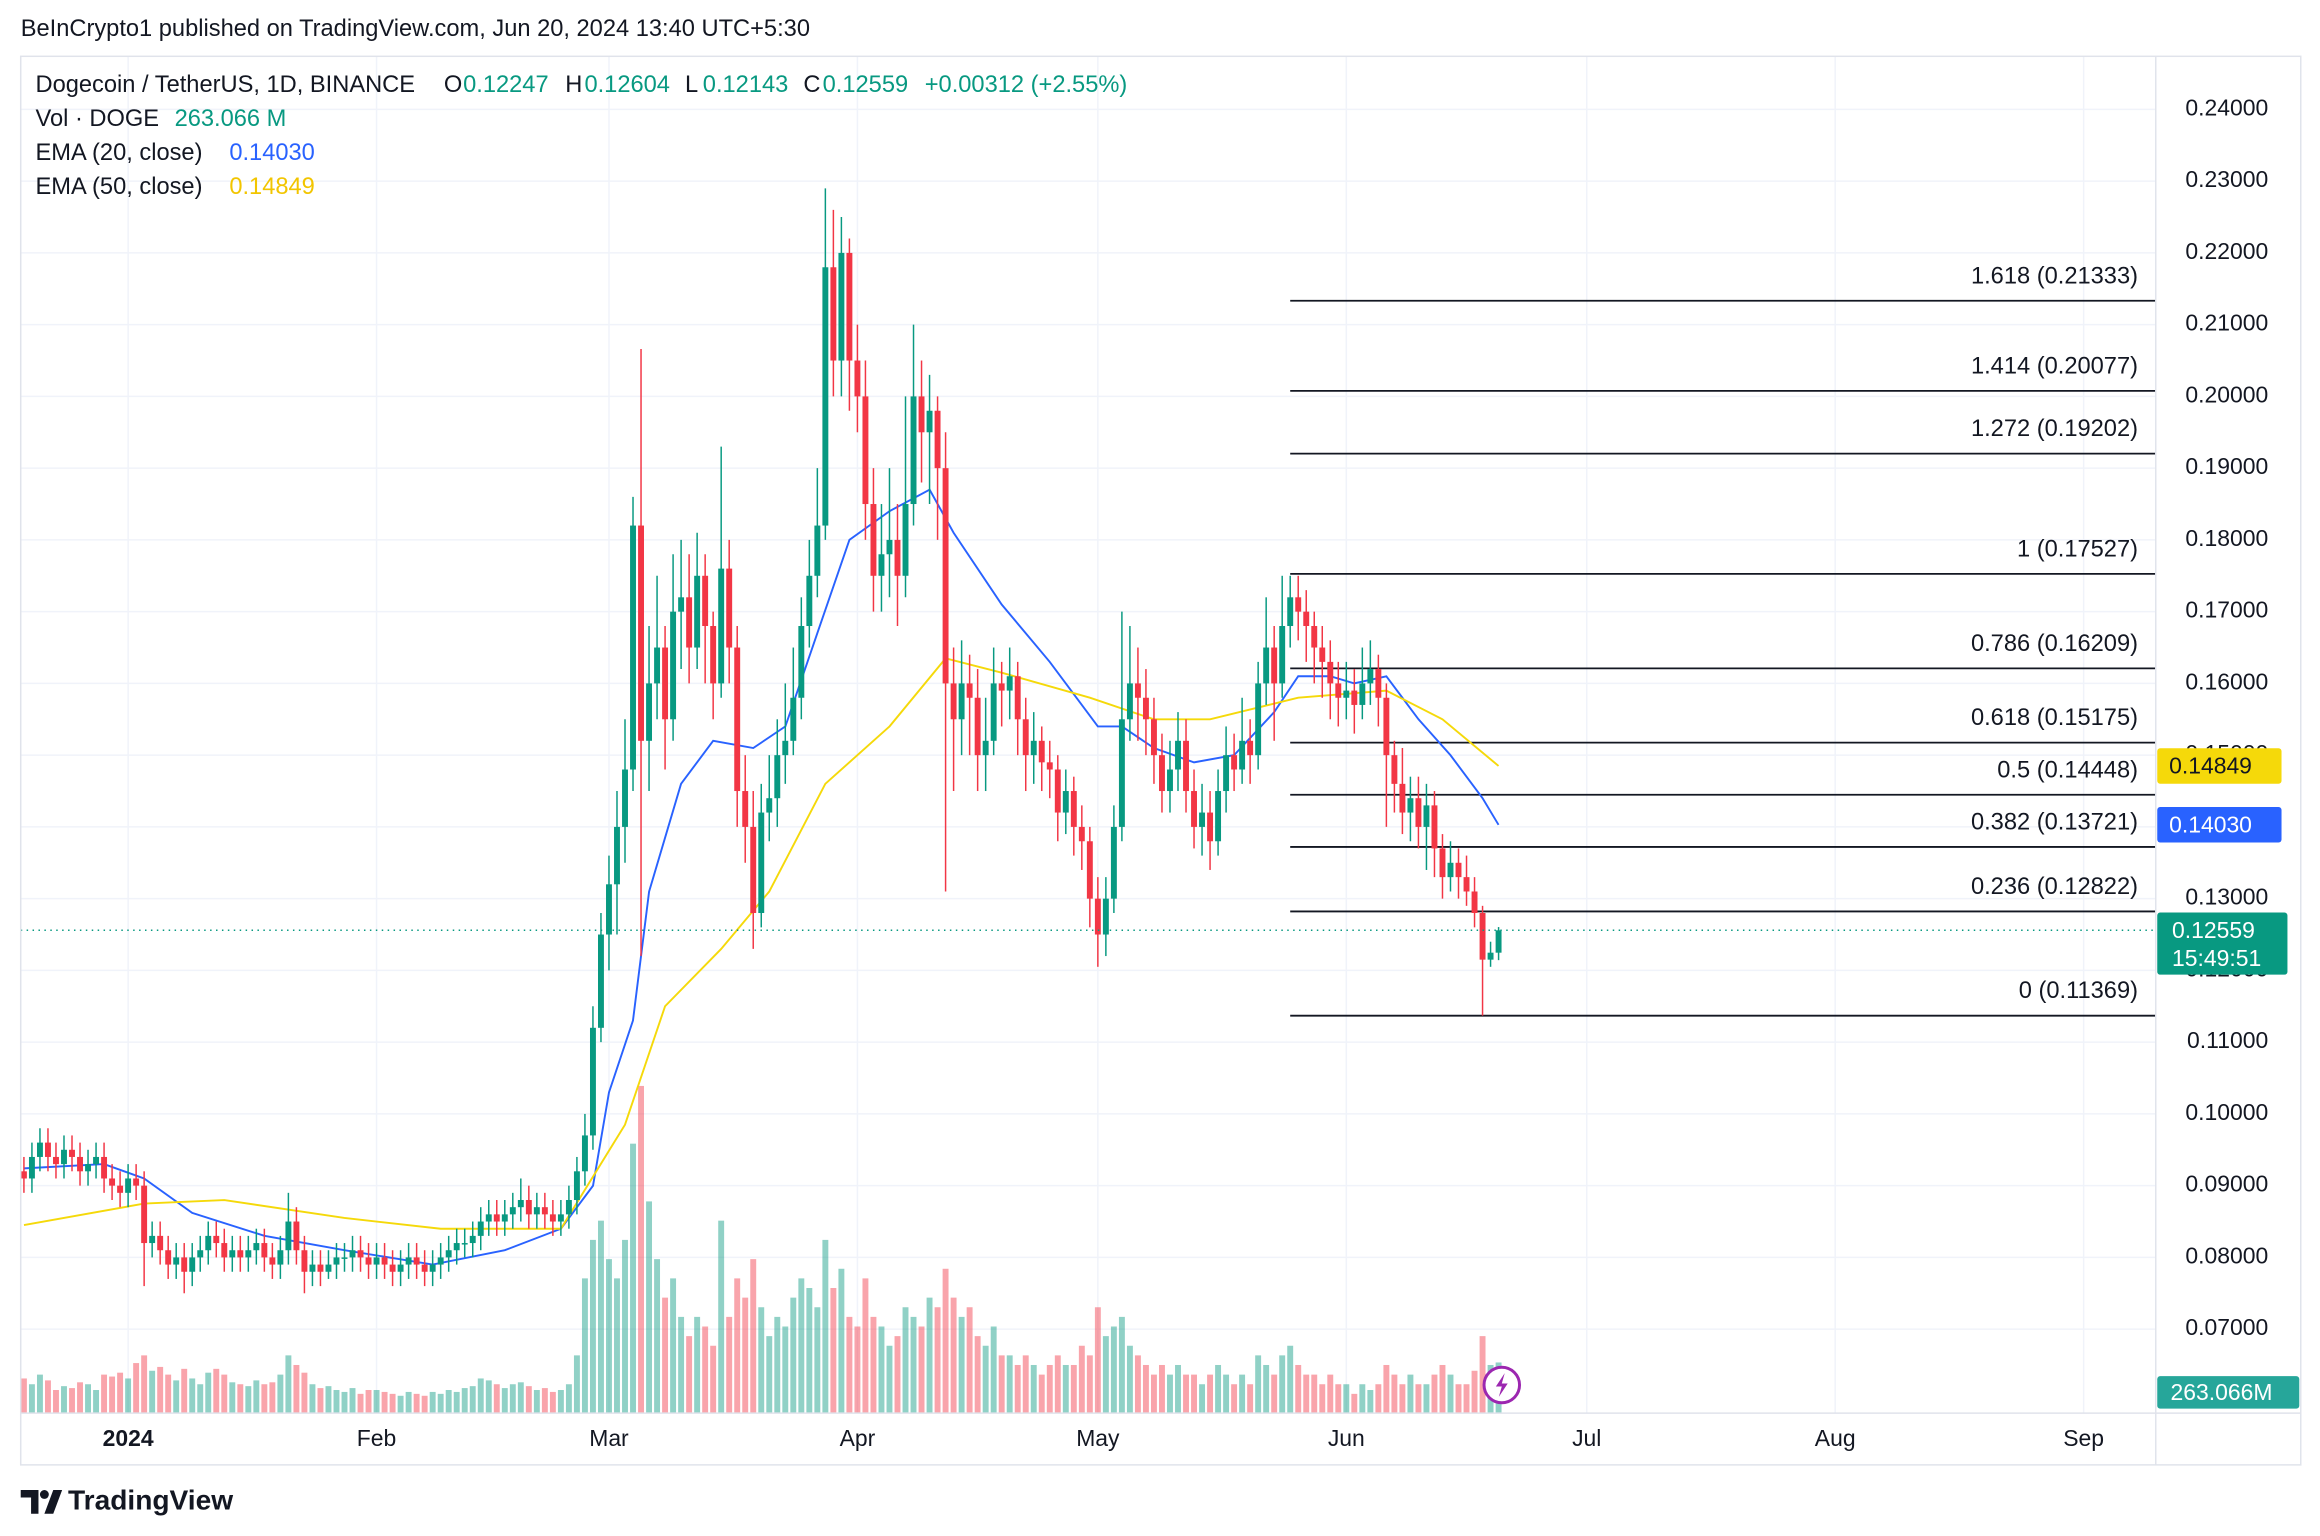 Image resolution: width=2320 pixels, height=1536 pixels. Describe the element at coordinates (2054, 429) in the screenshot. I see `fib-label: 1.272 (0.19202)` at that location.